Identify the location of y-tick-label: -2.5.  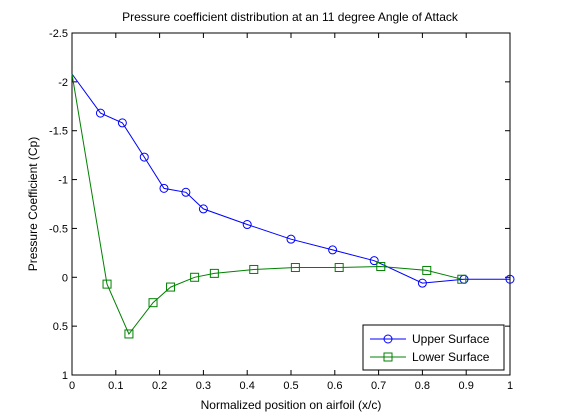
(58, 34).